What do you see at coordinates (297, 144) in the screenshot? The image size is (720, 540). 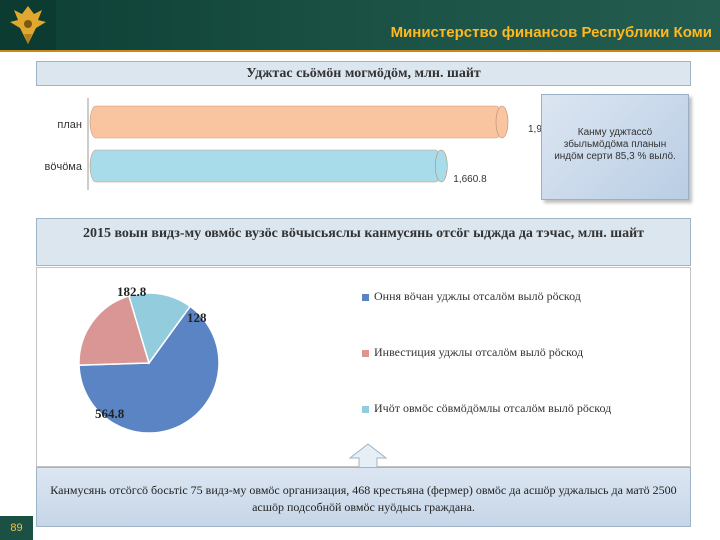 I see `bar-chart: план 1,947.9 вӧчӧма 1,660.8` at bounding box center [297, 144].